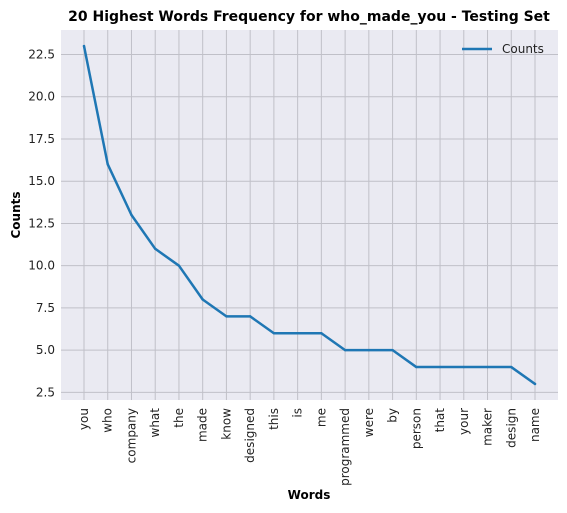 The width and height of the screenshot is (567, 513). Describe the element at coordinates (45, 308) in the screenshot. I see `y-tick-label: 7.5` at that location.